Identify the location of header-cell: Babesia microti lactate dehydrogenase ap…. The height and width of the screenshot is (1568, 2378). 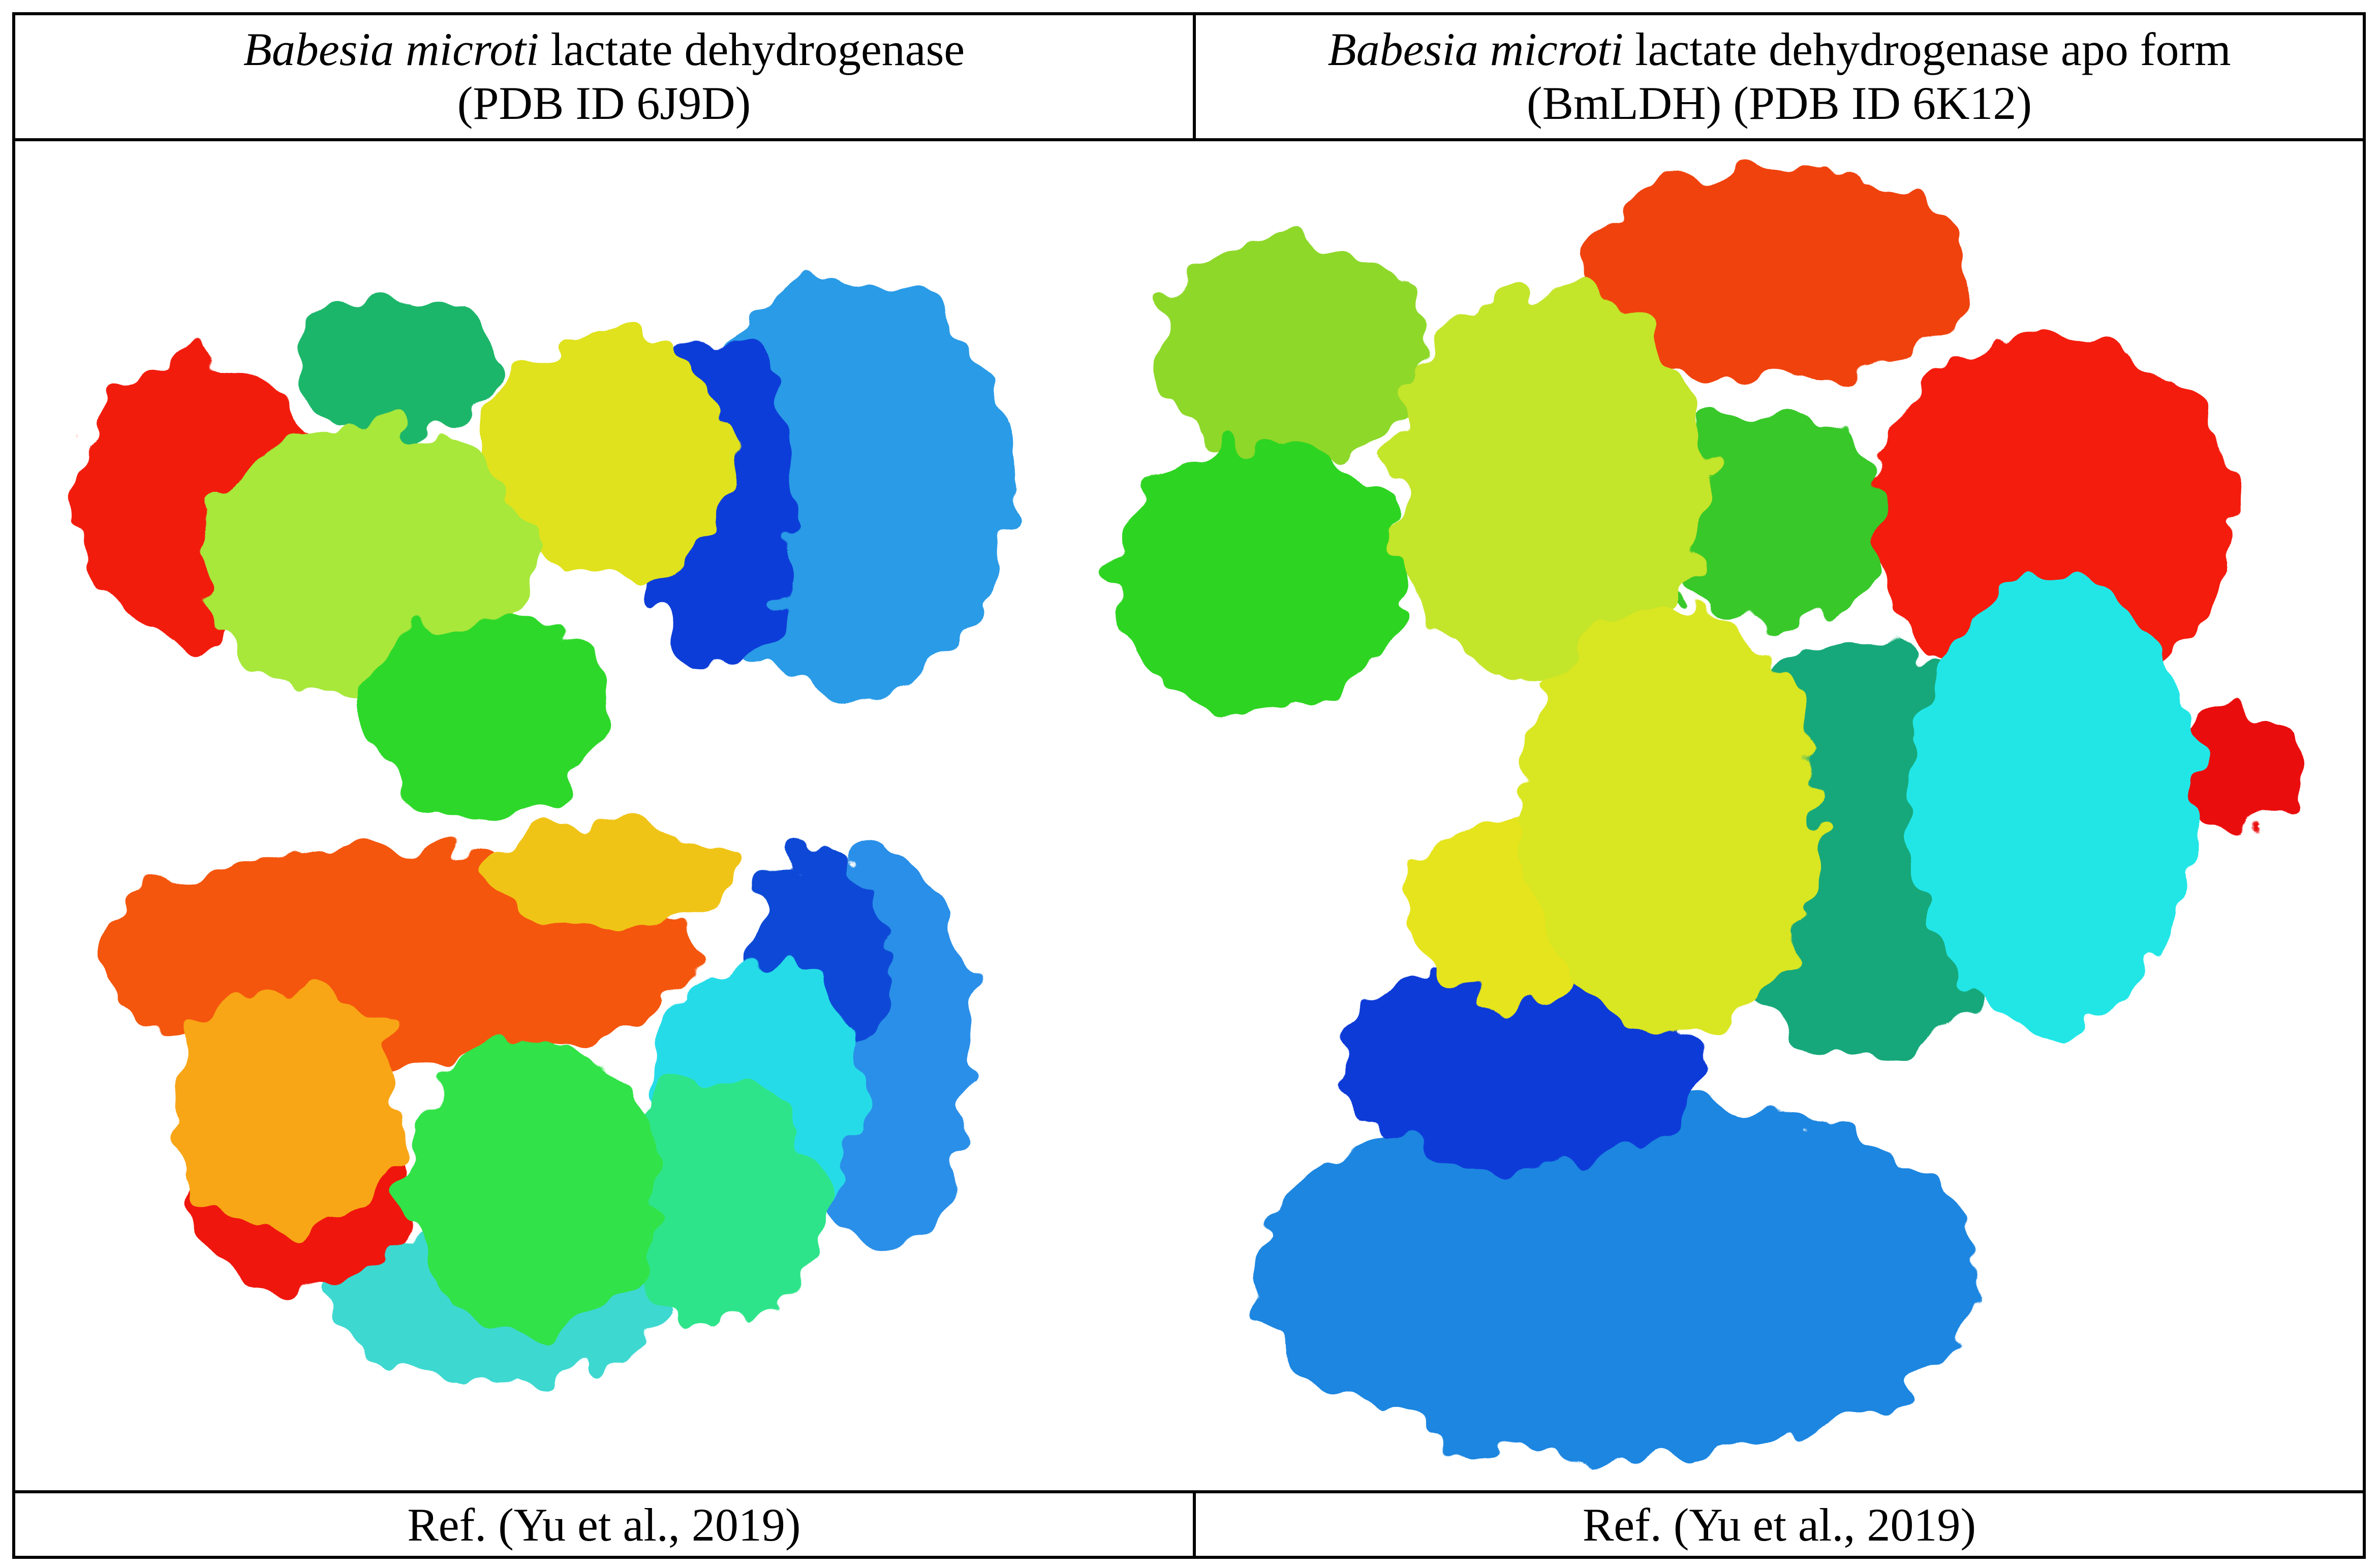
(1779, 77).